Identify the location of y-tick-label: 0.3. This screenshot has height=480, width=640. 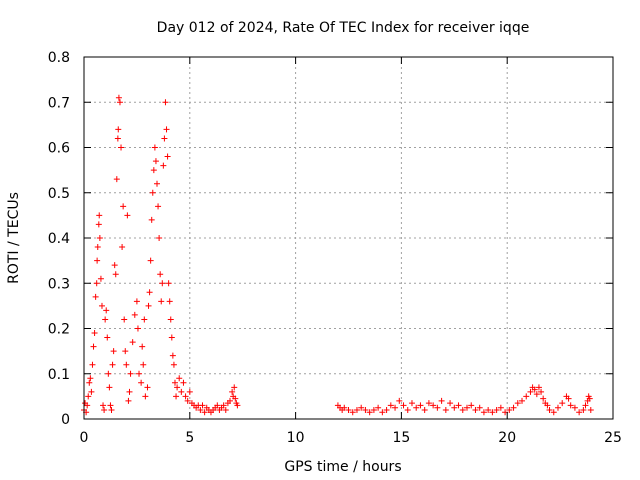
(59, 284).